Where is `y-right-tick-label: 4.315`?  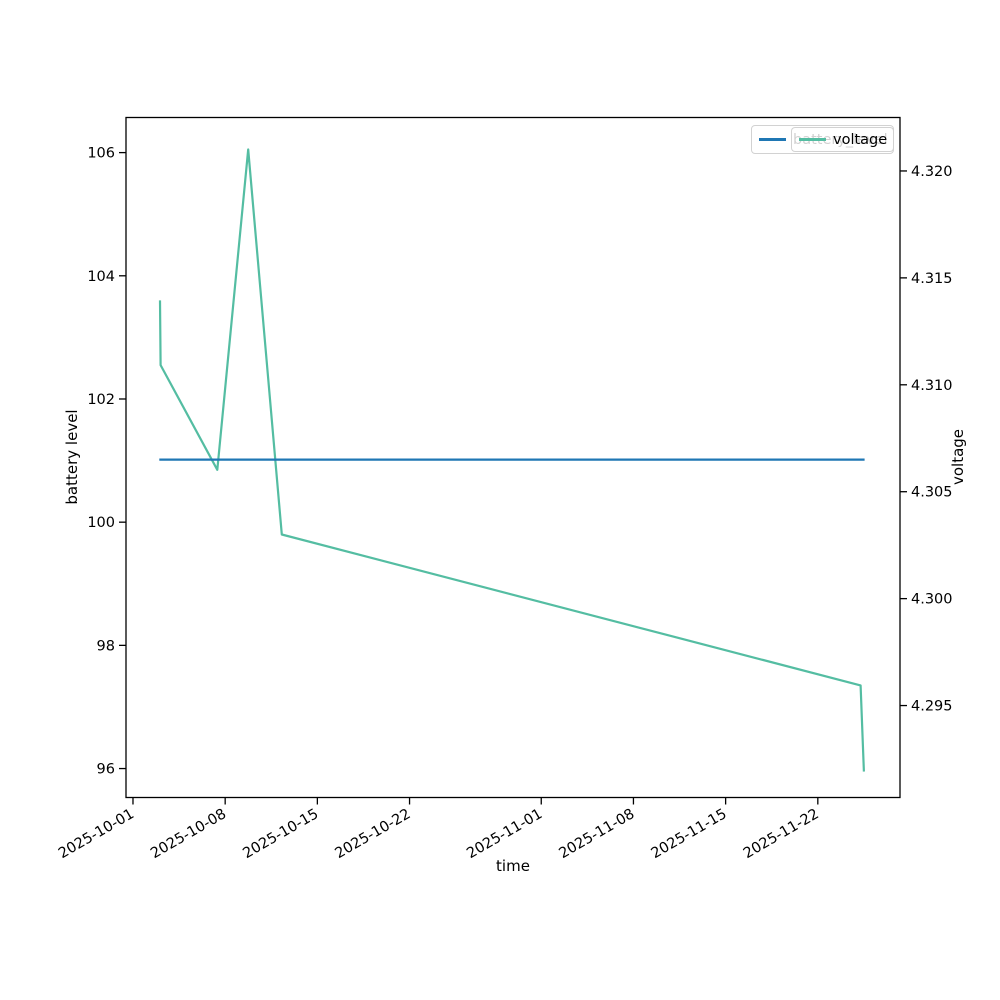
y-right-tick-label: 4.315 is located at coordinates (932, 279).